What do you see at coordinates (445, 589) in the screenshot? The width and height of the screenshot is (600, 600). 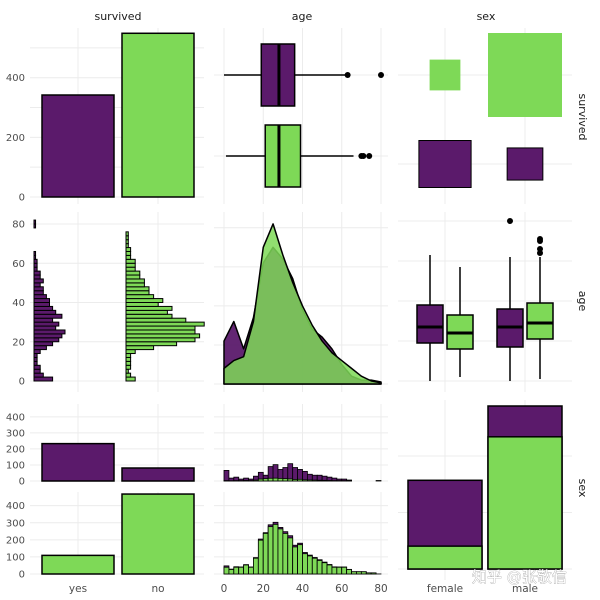 I see `xtick-sex-female: female` at bounding box center [445, 589].